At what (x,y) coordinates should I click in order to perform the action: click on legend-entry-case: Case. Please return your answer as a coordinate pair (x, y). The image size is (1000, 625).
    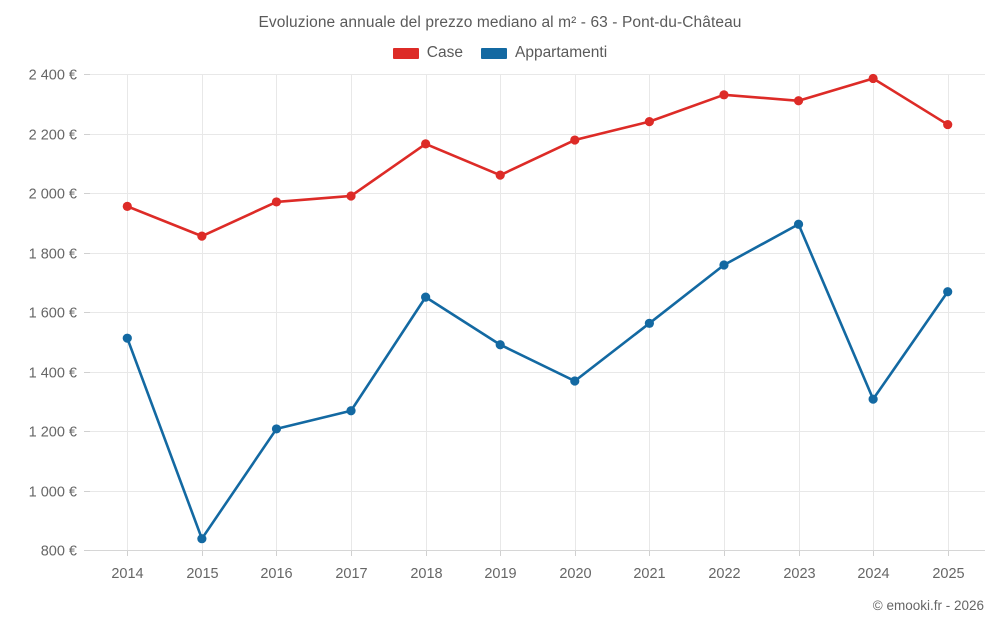
    Looking at the image, I should click on (427, 53).